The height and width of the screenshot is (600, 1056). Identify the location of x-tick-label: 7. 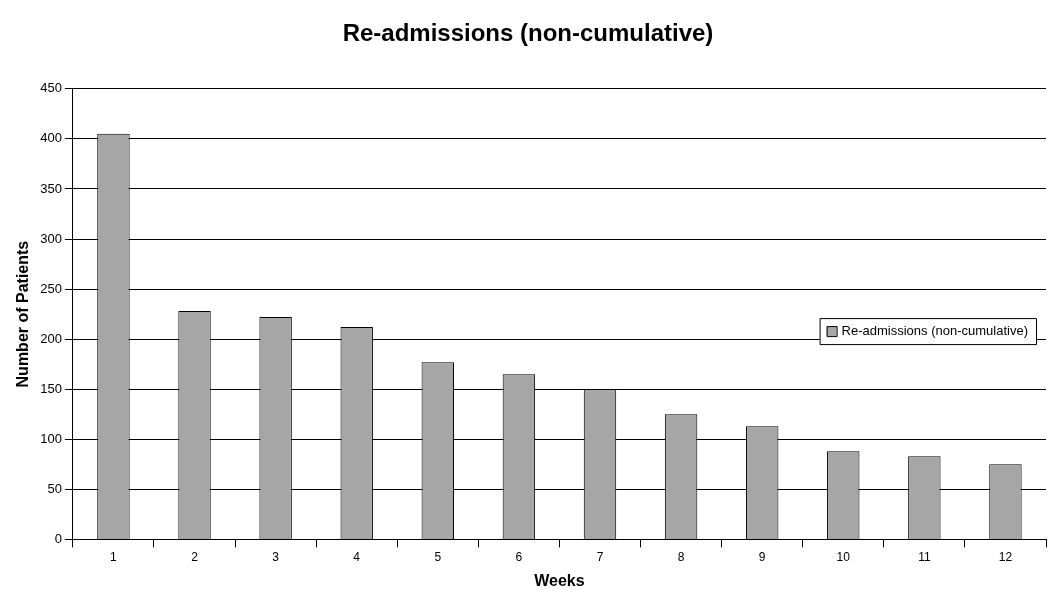
(600, 556).